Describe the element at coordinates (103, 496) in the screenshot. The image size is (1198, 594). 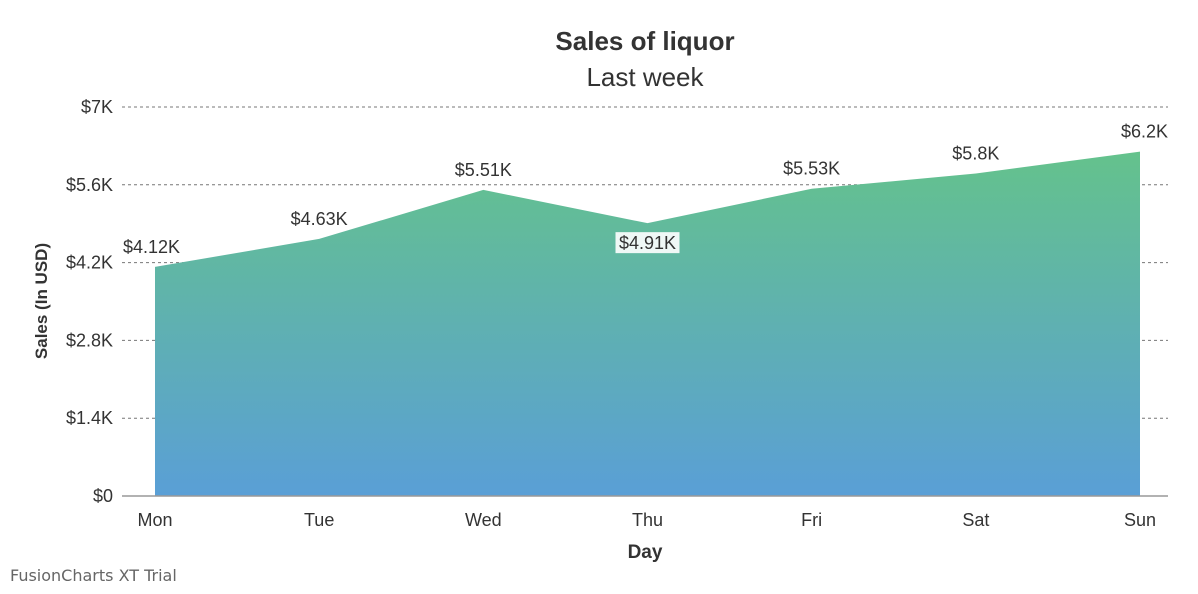
I see `y-tick-label: $0` at that location.